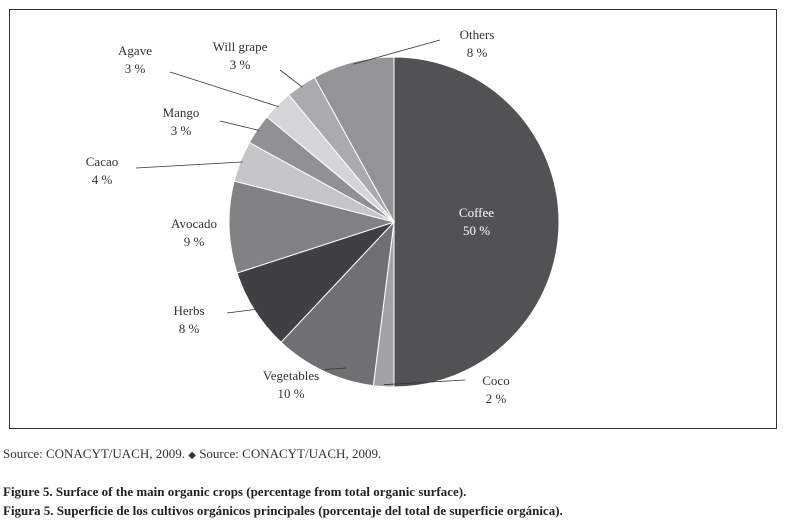 This screenshot has width=787, height=523. Describe the element at coordinates (135, 68) in the screenshot. I see `slice-value-agave: 3 %` at that location.